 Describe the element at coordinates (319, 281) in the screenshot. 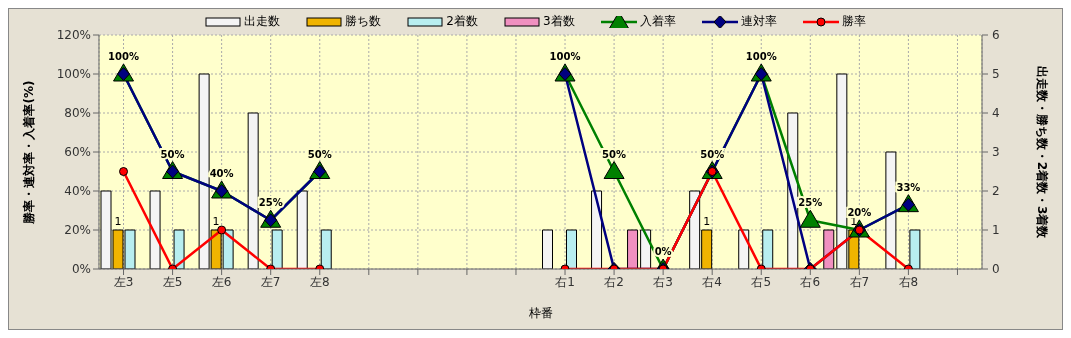

I see `x-tick-label: 左8` at that location.